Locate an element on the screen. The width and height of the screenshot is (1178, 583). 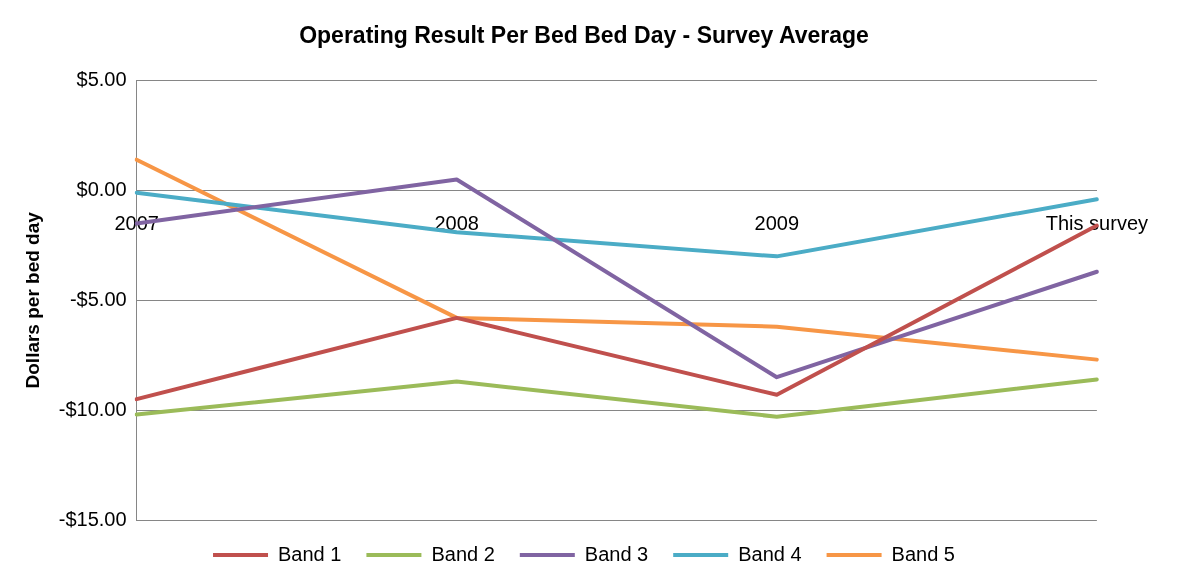
legend-label: Band 4 is located at coordinates (770, 553).